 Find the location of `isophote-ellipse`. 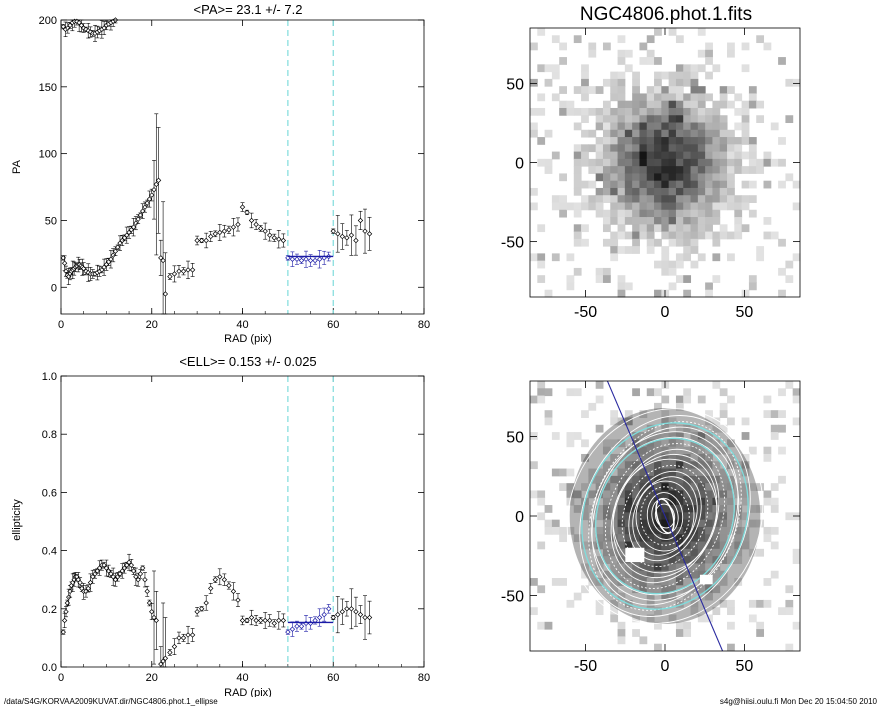

isophote-ellipse is located at coordinates (665, 516).